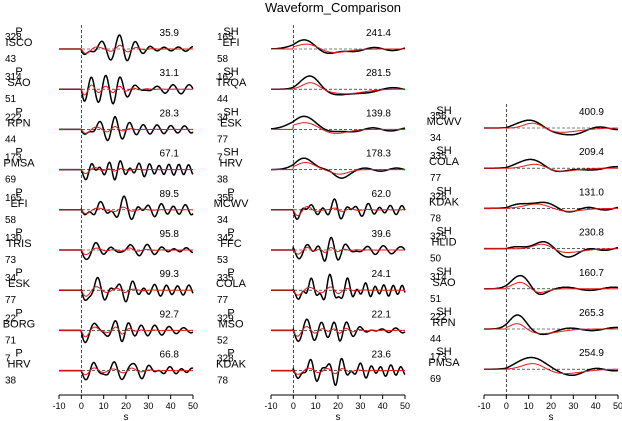 The width and height of the screenshot is (622, 421). I want to click on distance-label: 38, so click(11, 381).